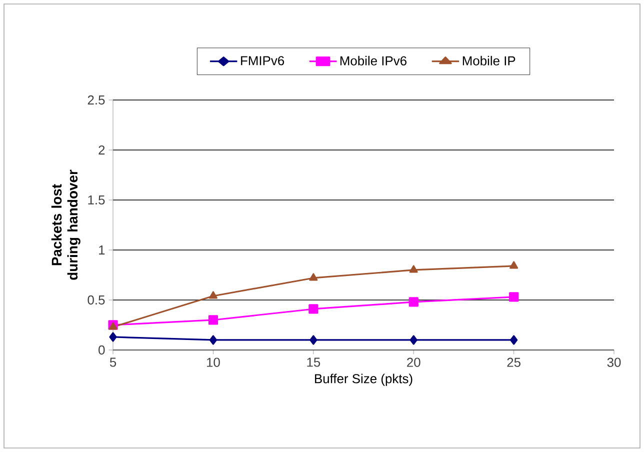  Describe the element at coordinates (113, 362) in the screenshot. I see `x-tick-label: 5` at that location.